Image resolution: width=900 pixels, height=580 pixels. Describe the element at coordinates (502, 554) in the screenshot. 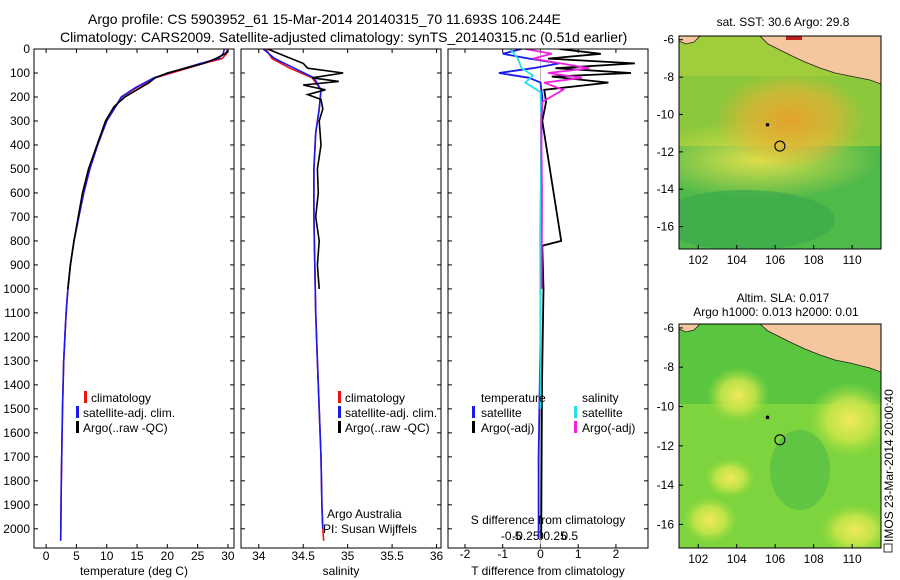

I see `x-tick-label: -1` at that location.